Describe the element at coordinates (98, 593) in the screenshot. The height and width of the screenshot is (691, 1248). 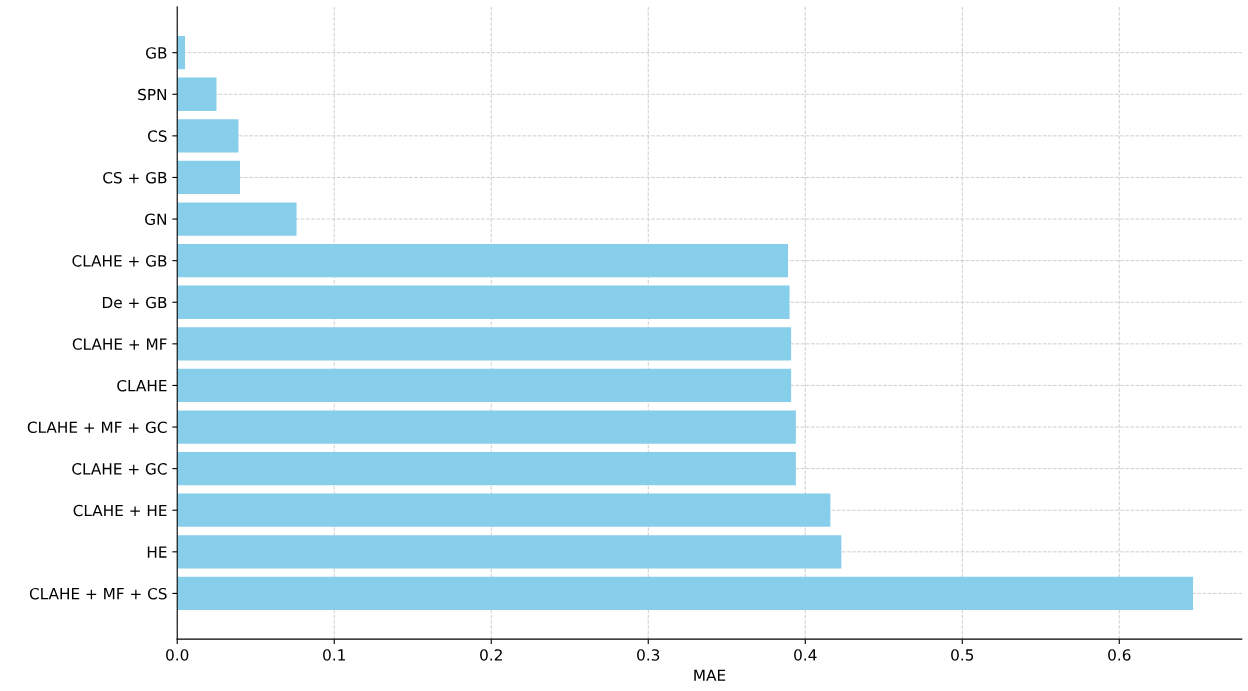
I see `y-tick-label: CLAHE + MF + CS` at that location.